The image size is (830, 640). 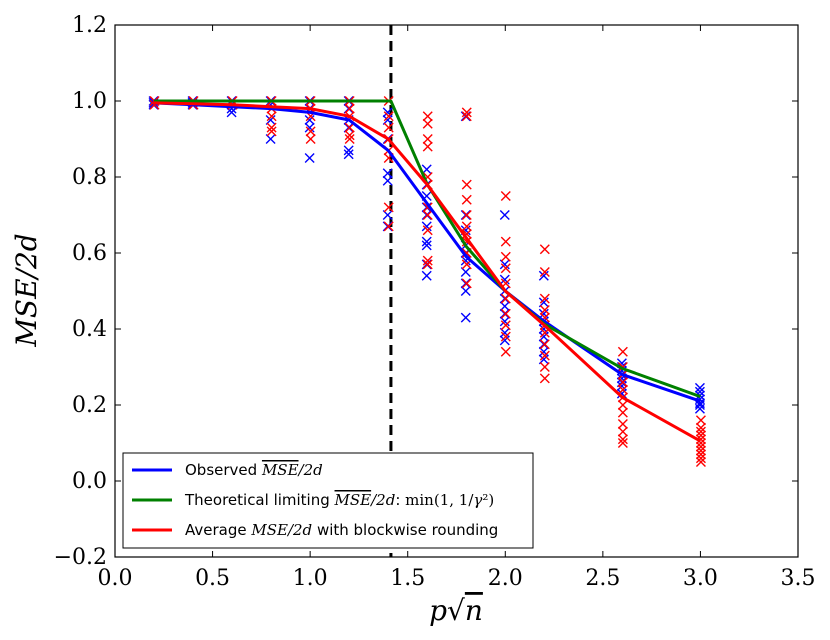 What do you see at coordinates (89, 329) in the screenshot?
I see `y-tick-label: 0.4` at bounding box center [89, 329].